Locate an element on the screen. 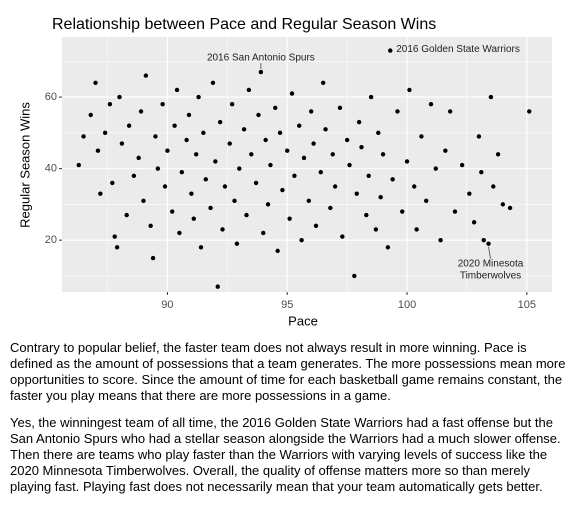  y-tick-label: 40 is located at coordinates (51, 169).